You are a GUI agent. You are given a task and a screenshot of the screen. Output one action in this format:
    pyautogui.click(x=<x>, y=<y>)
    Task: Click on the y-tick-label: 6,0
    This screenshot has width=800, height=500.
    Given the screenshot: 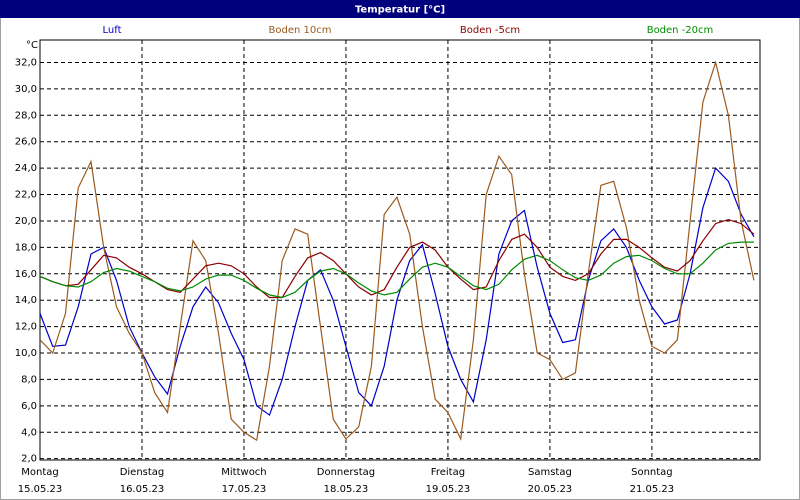 What is the action you would take?
    pyautogui.click(x=29, y=406)
    